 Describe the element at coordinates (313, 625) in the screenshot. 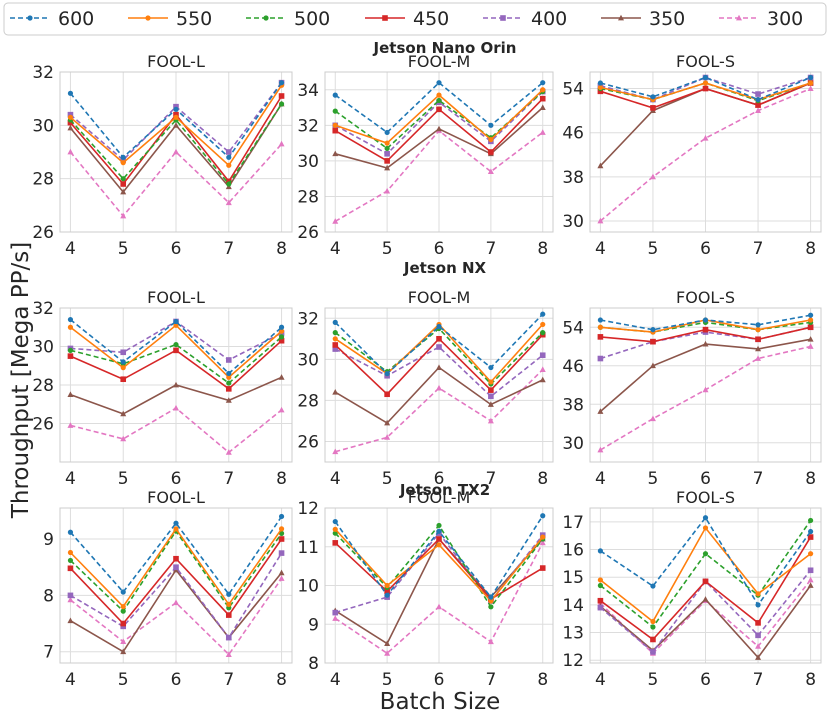

I see `y-tick-label: 9` at that location.